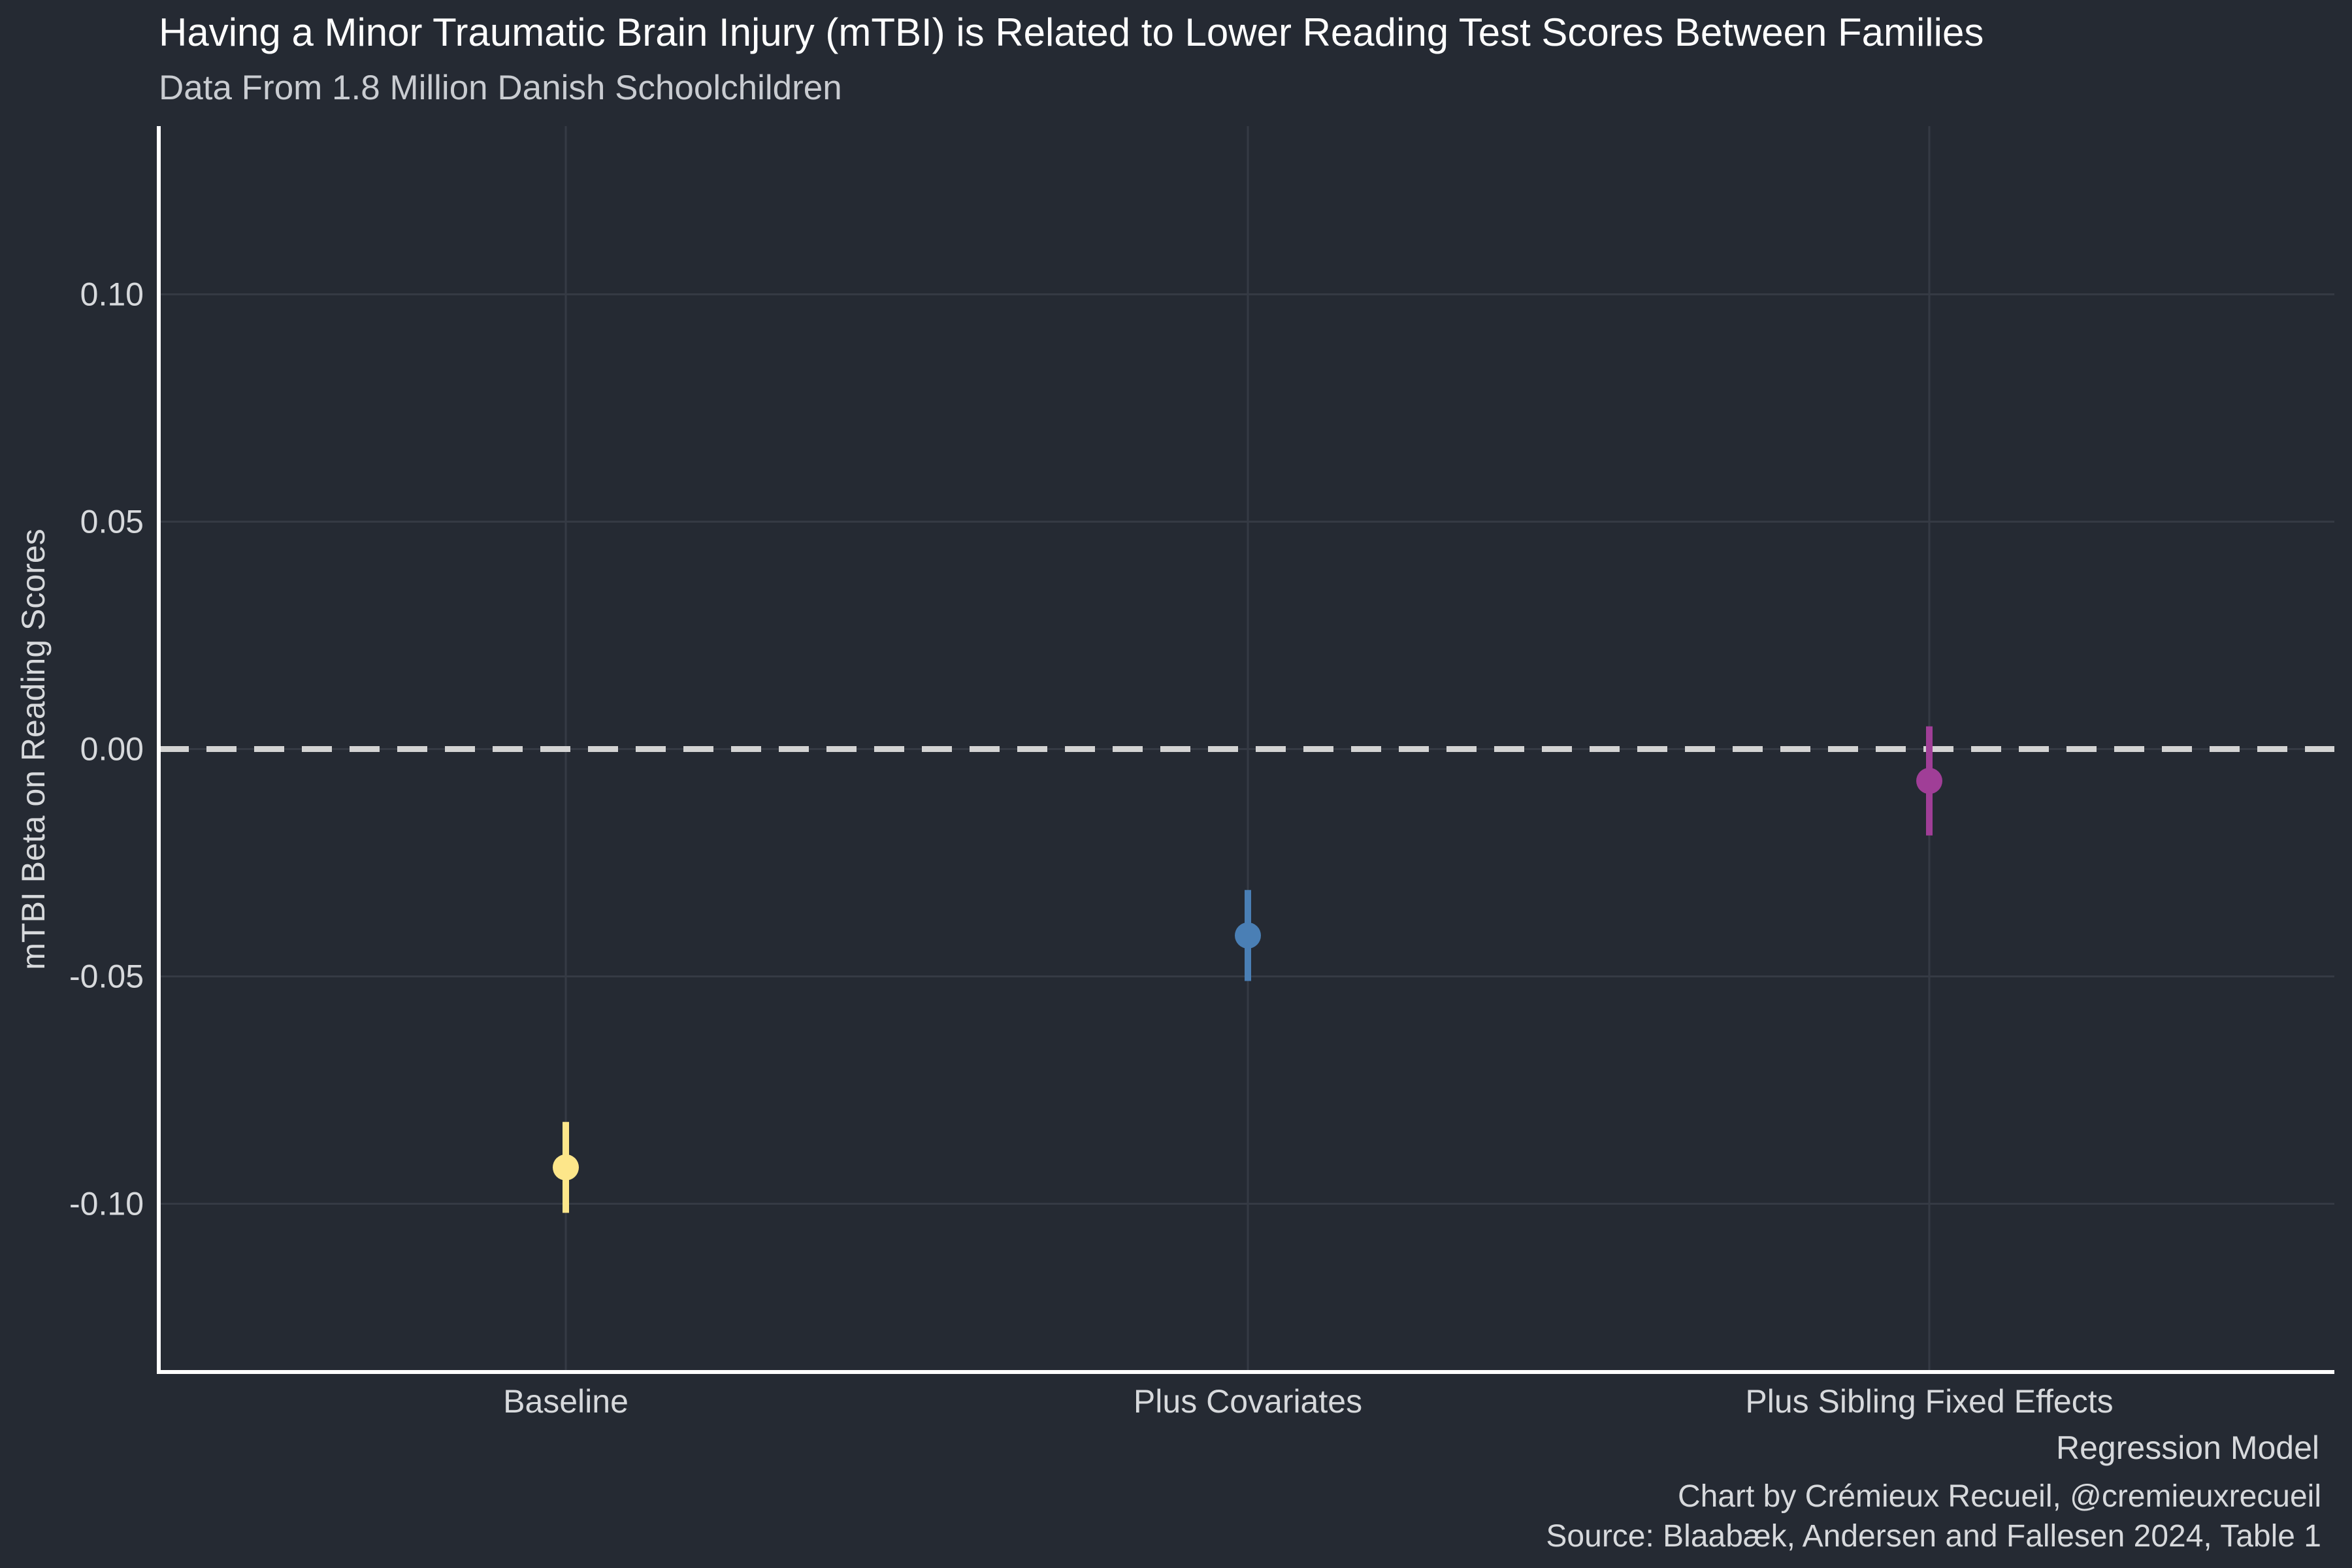 The height and width of the screenshot is (1568, 2352). I want to click on y-tick-label: 0.00, so click(112, 749).